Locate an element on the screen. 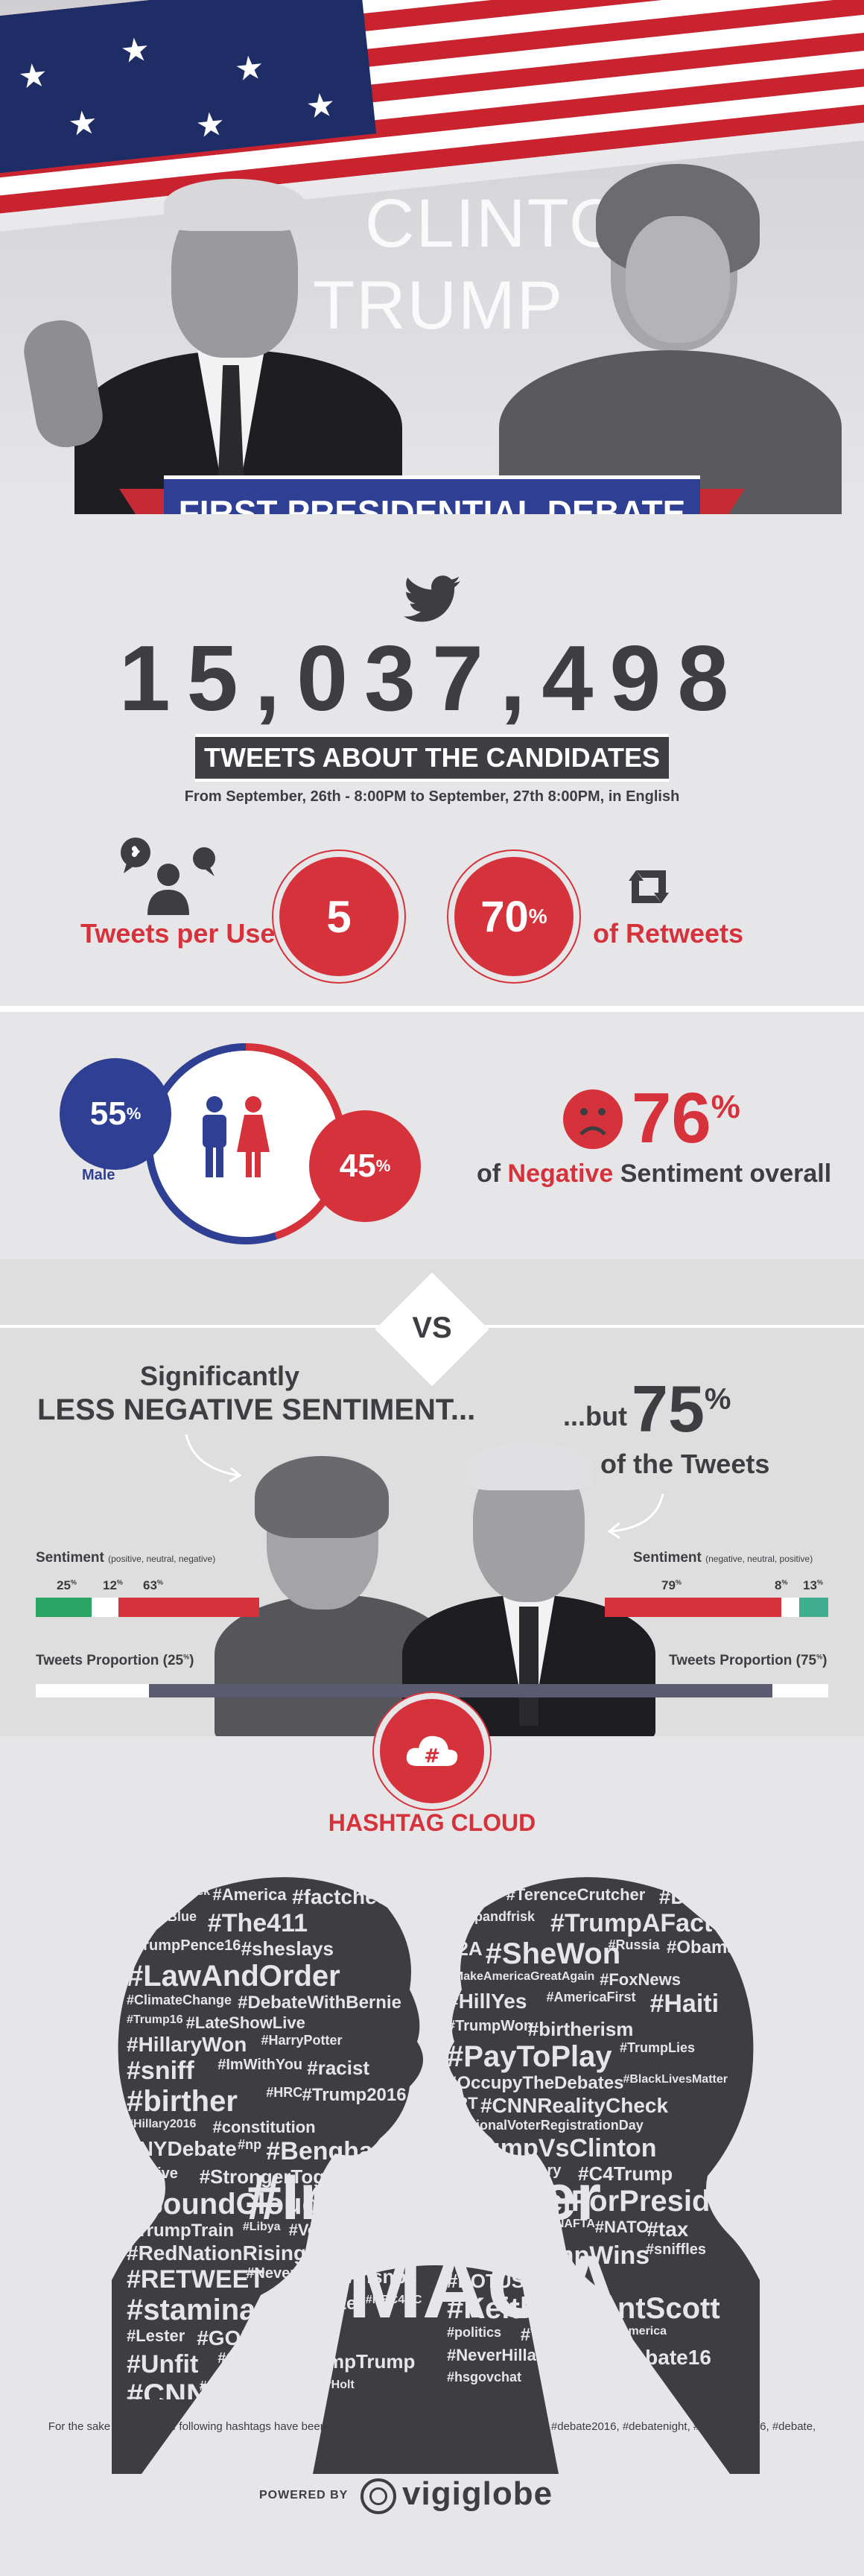 The height and width of the screenshot is (2576, 864). female-circle: 45% is located at coordinates (365, 1166).